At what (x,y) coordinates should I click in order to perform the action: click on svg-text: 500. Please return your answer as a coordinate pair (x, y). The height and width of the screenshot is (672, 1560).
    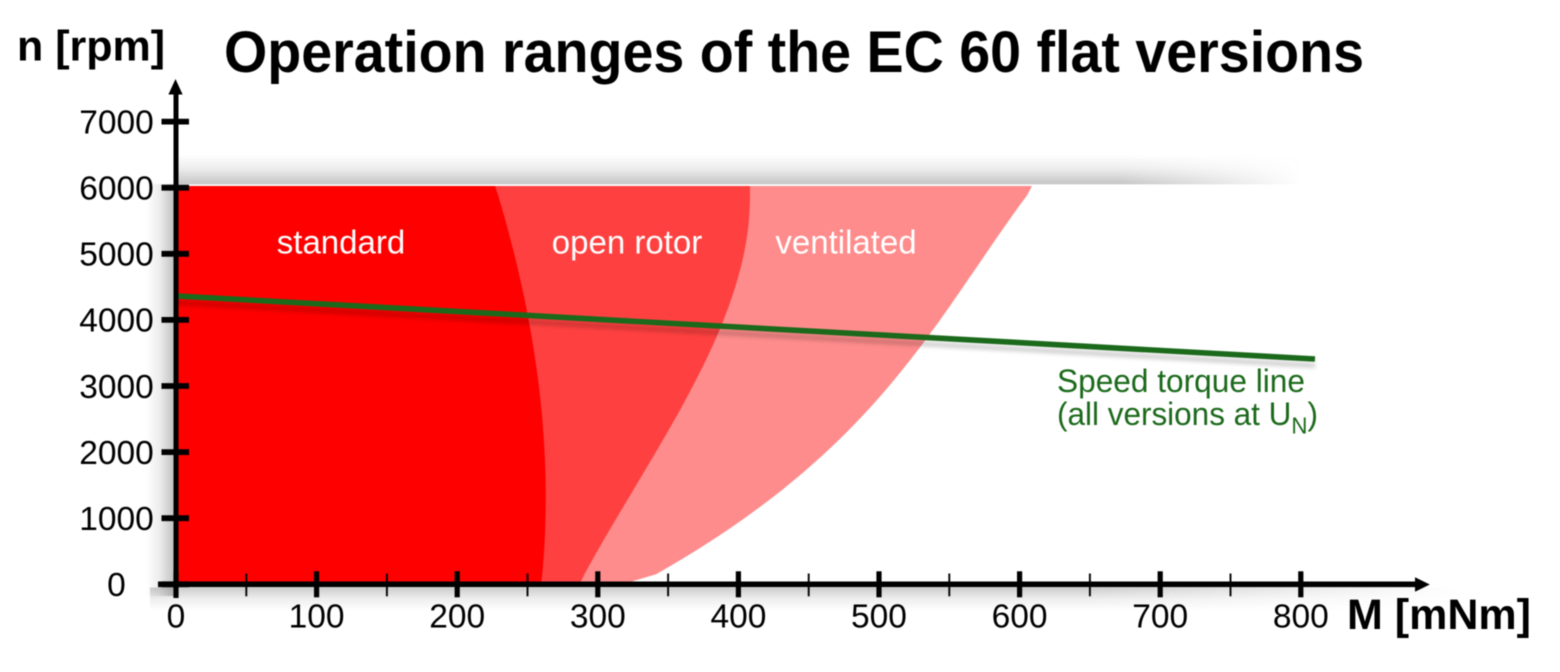
    Looking at the image, I should click on (879, 617).